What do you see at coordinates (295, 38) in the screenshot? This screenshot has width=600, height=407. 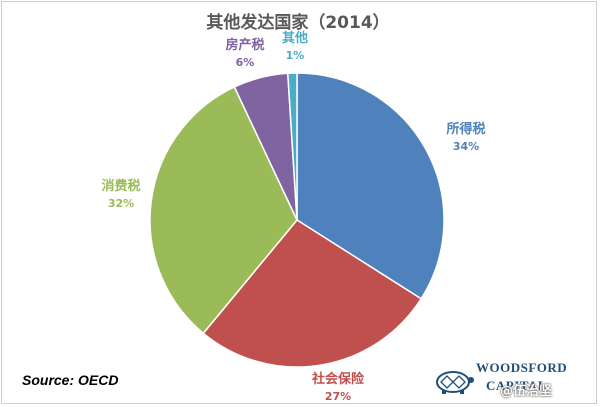 I see `slice-label-5: 其他` at bounding box center [295, 38].